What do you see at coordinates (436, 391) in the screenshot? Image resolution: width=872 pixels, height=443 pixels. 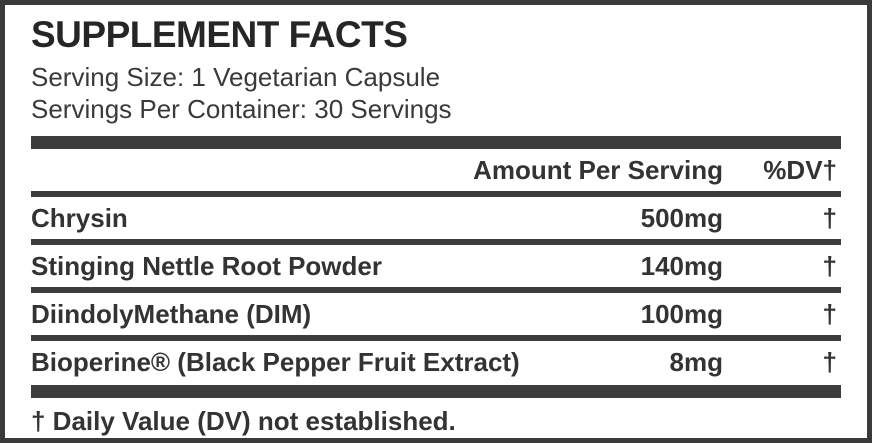 I see `divider-thick-bottom` at bounding box center [436, 391].